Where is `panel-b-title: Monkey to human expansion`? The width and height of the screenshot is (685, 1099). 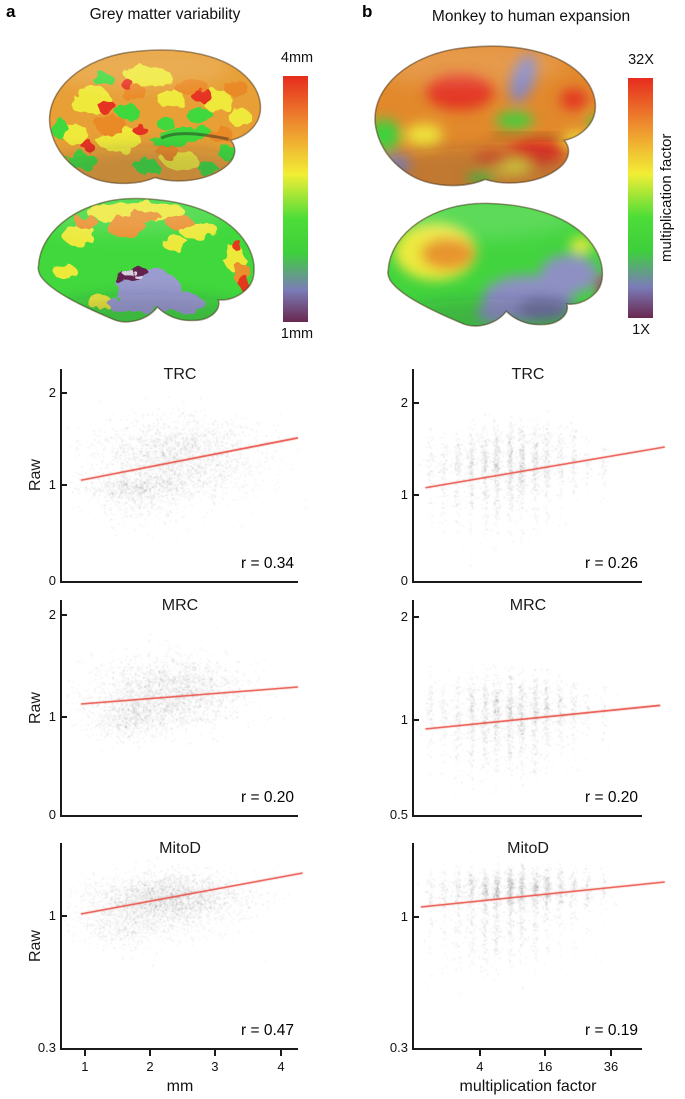
panel-b-title: Monkey to human expansion is located at coordinates (531, 16).